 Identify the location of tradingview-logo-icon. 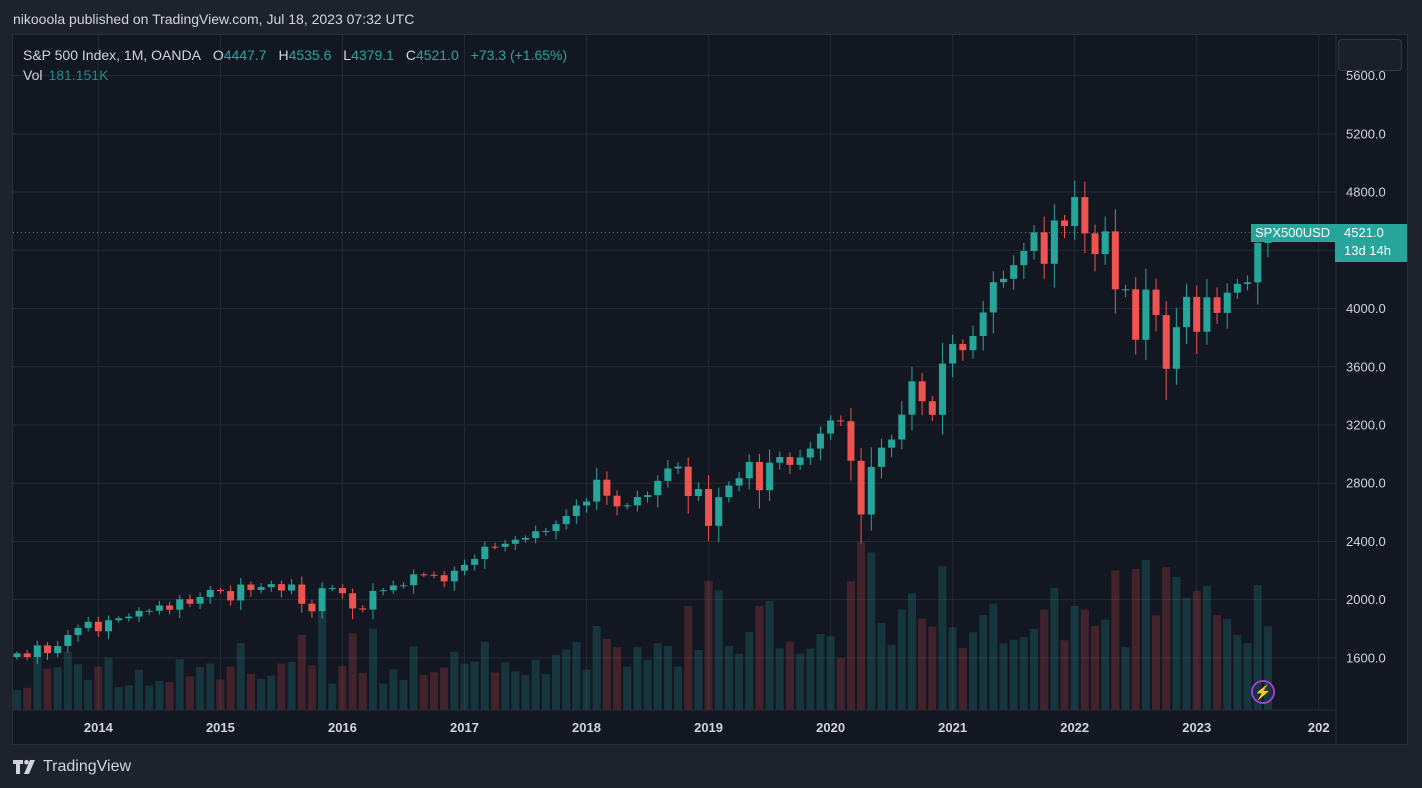
(26, 767).